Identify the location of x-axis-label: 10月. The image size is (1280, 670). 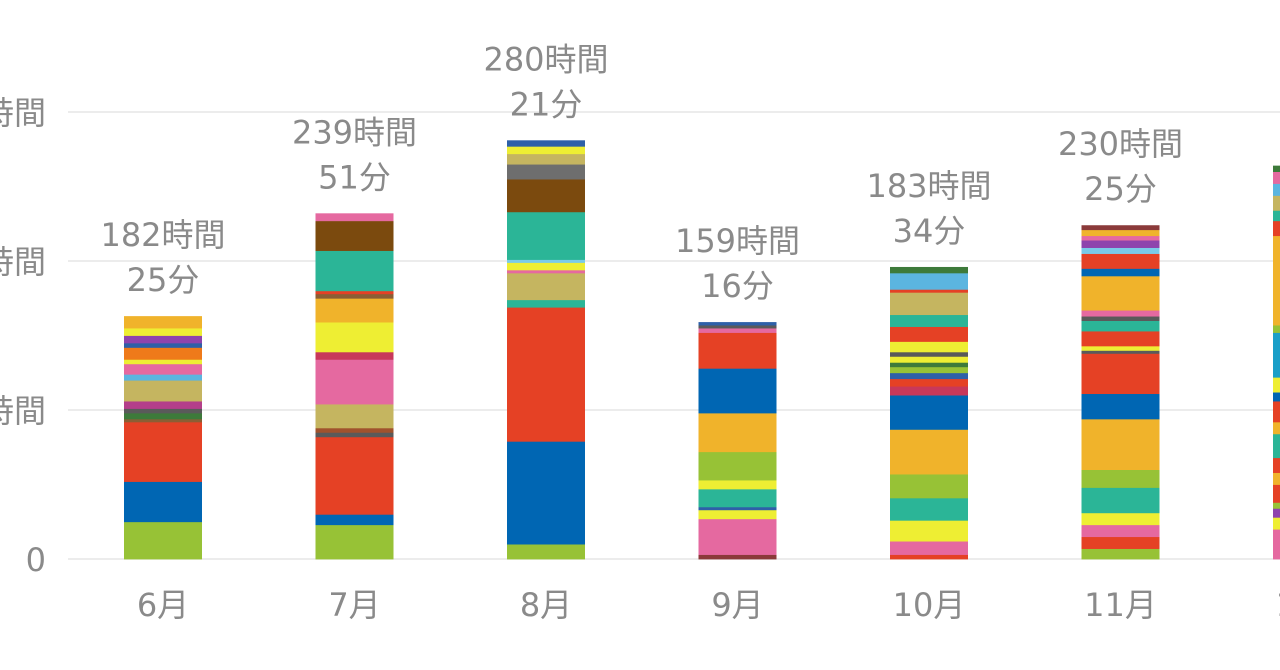
(929, 605).